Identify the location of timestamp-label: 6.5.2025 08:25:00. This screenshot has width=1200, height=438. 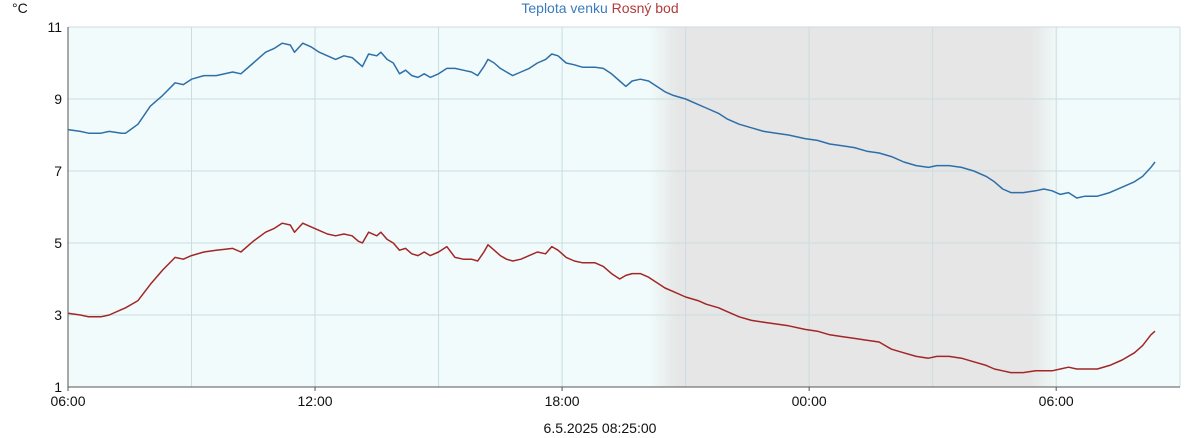
(600, 428).